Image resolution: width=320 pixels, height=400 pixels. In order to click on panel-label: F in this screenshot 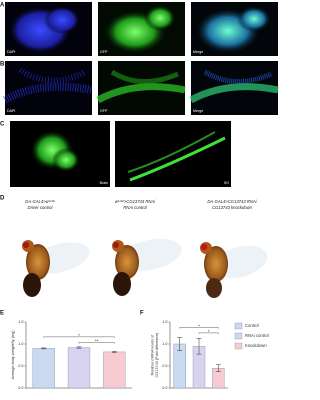, I will do `click(142, 314)`.